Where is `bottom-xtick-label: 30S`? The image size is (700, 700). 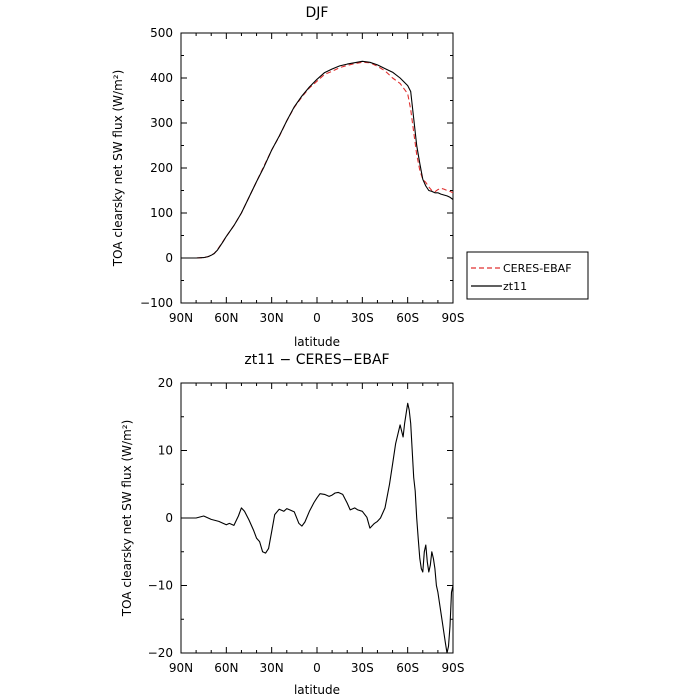
bottom-xtick-label: 30S is located at coordinates (362, 668).